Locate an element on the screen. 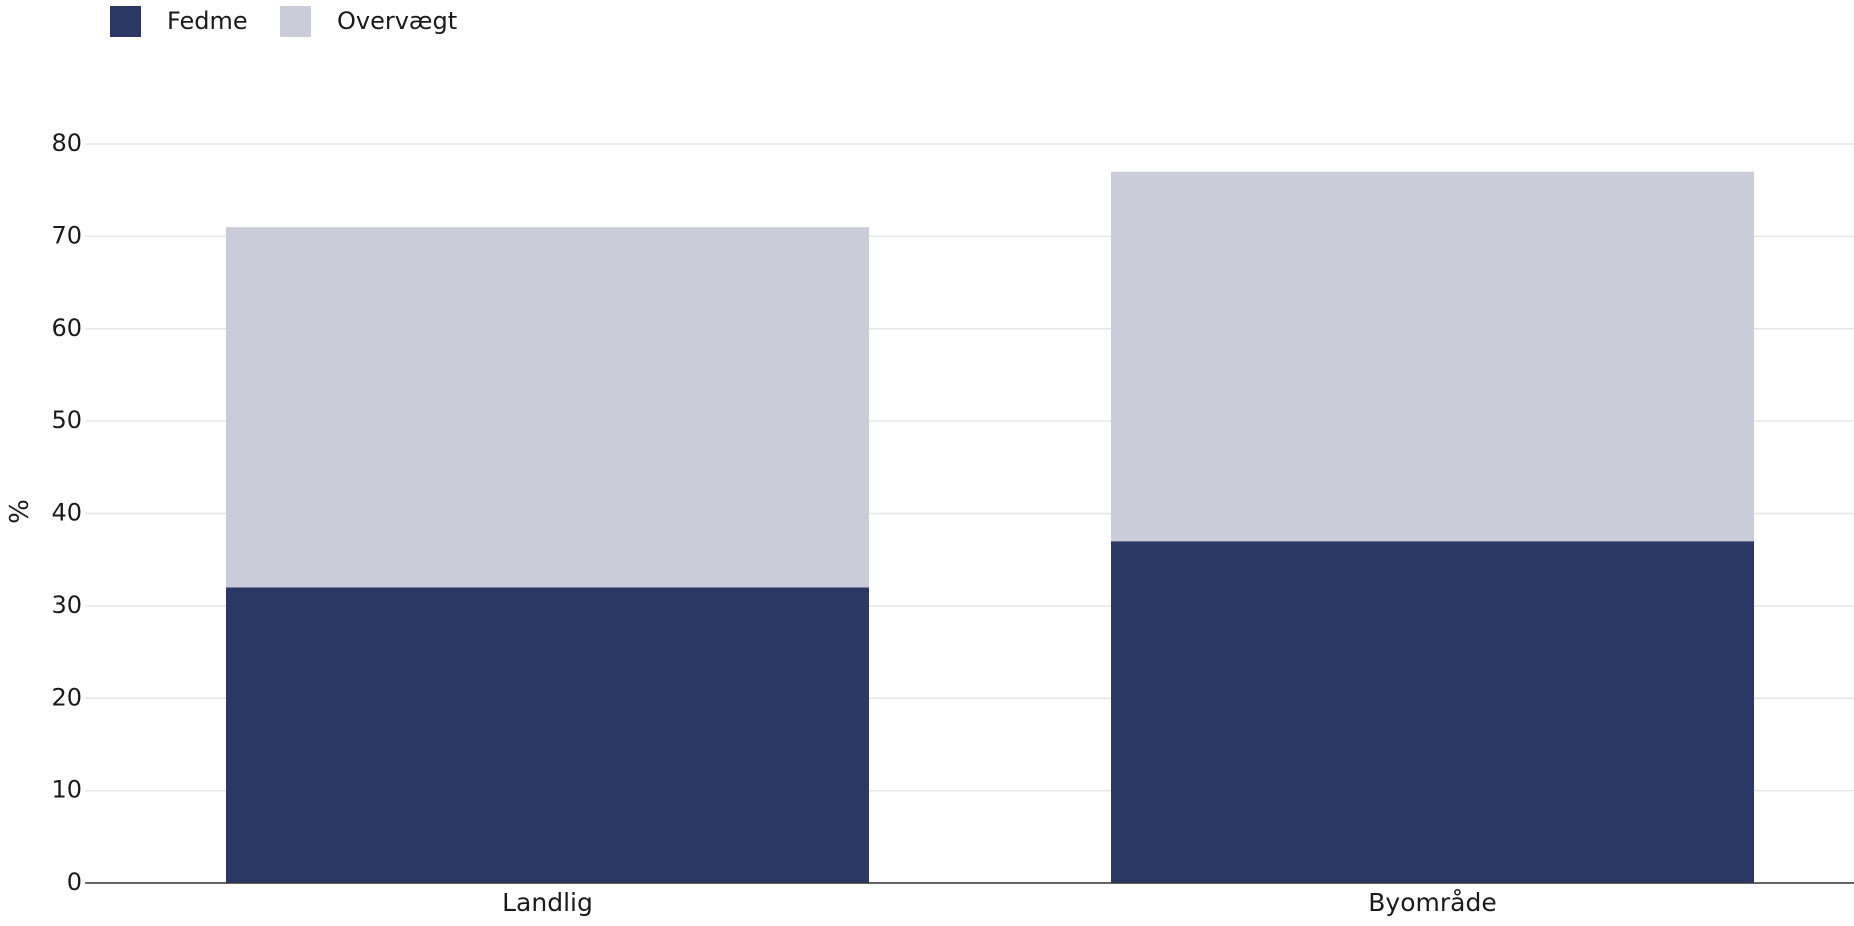 The height and width of the screenshot is (926, 1854). x-tick-label-1: Landlig is located at coordinates (547, 902).